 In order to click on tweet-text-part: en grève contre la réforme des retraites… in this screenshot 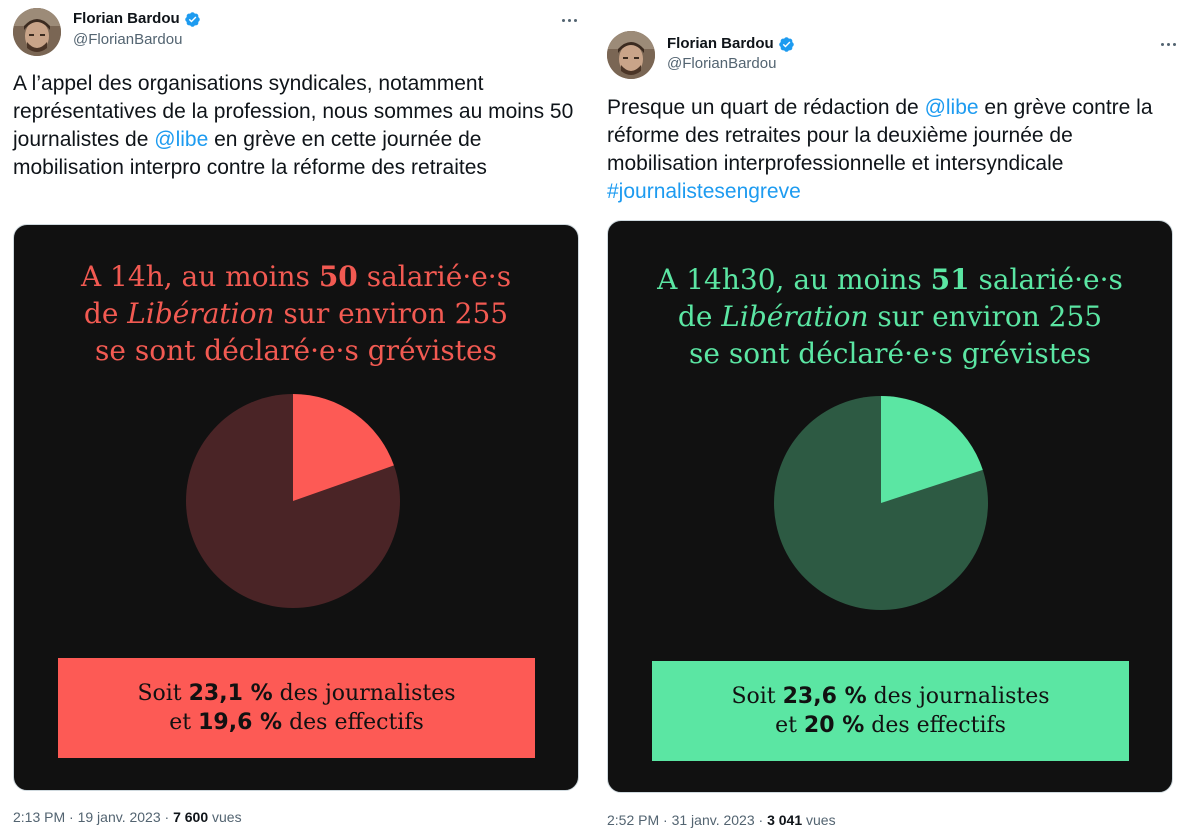, I will do `click(880, 135)`.